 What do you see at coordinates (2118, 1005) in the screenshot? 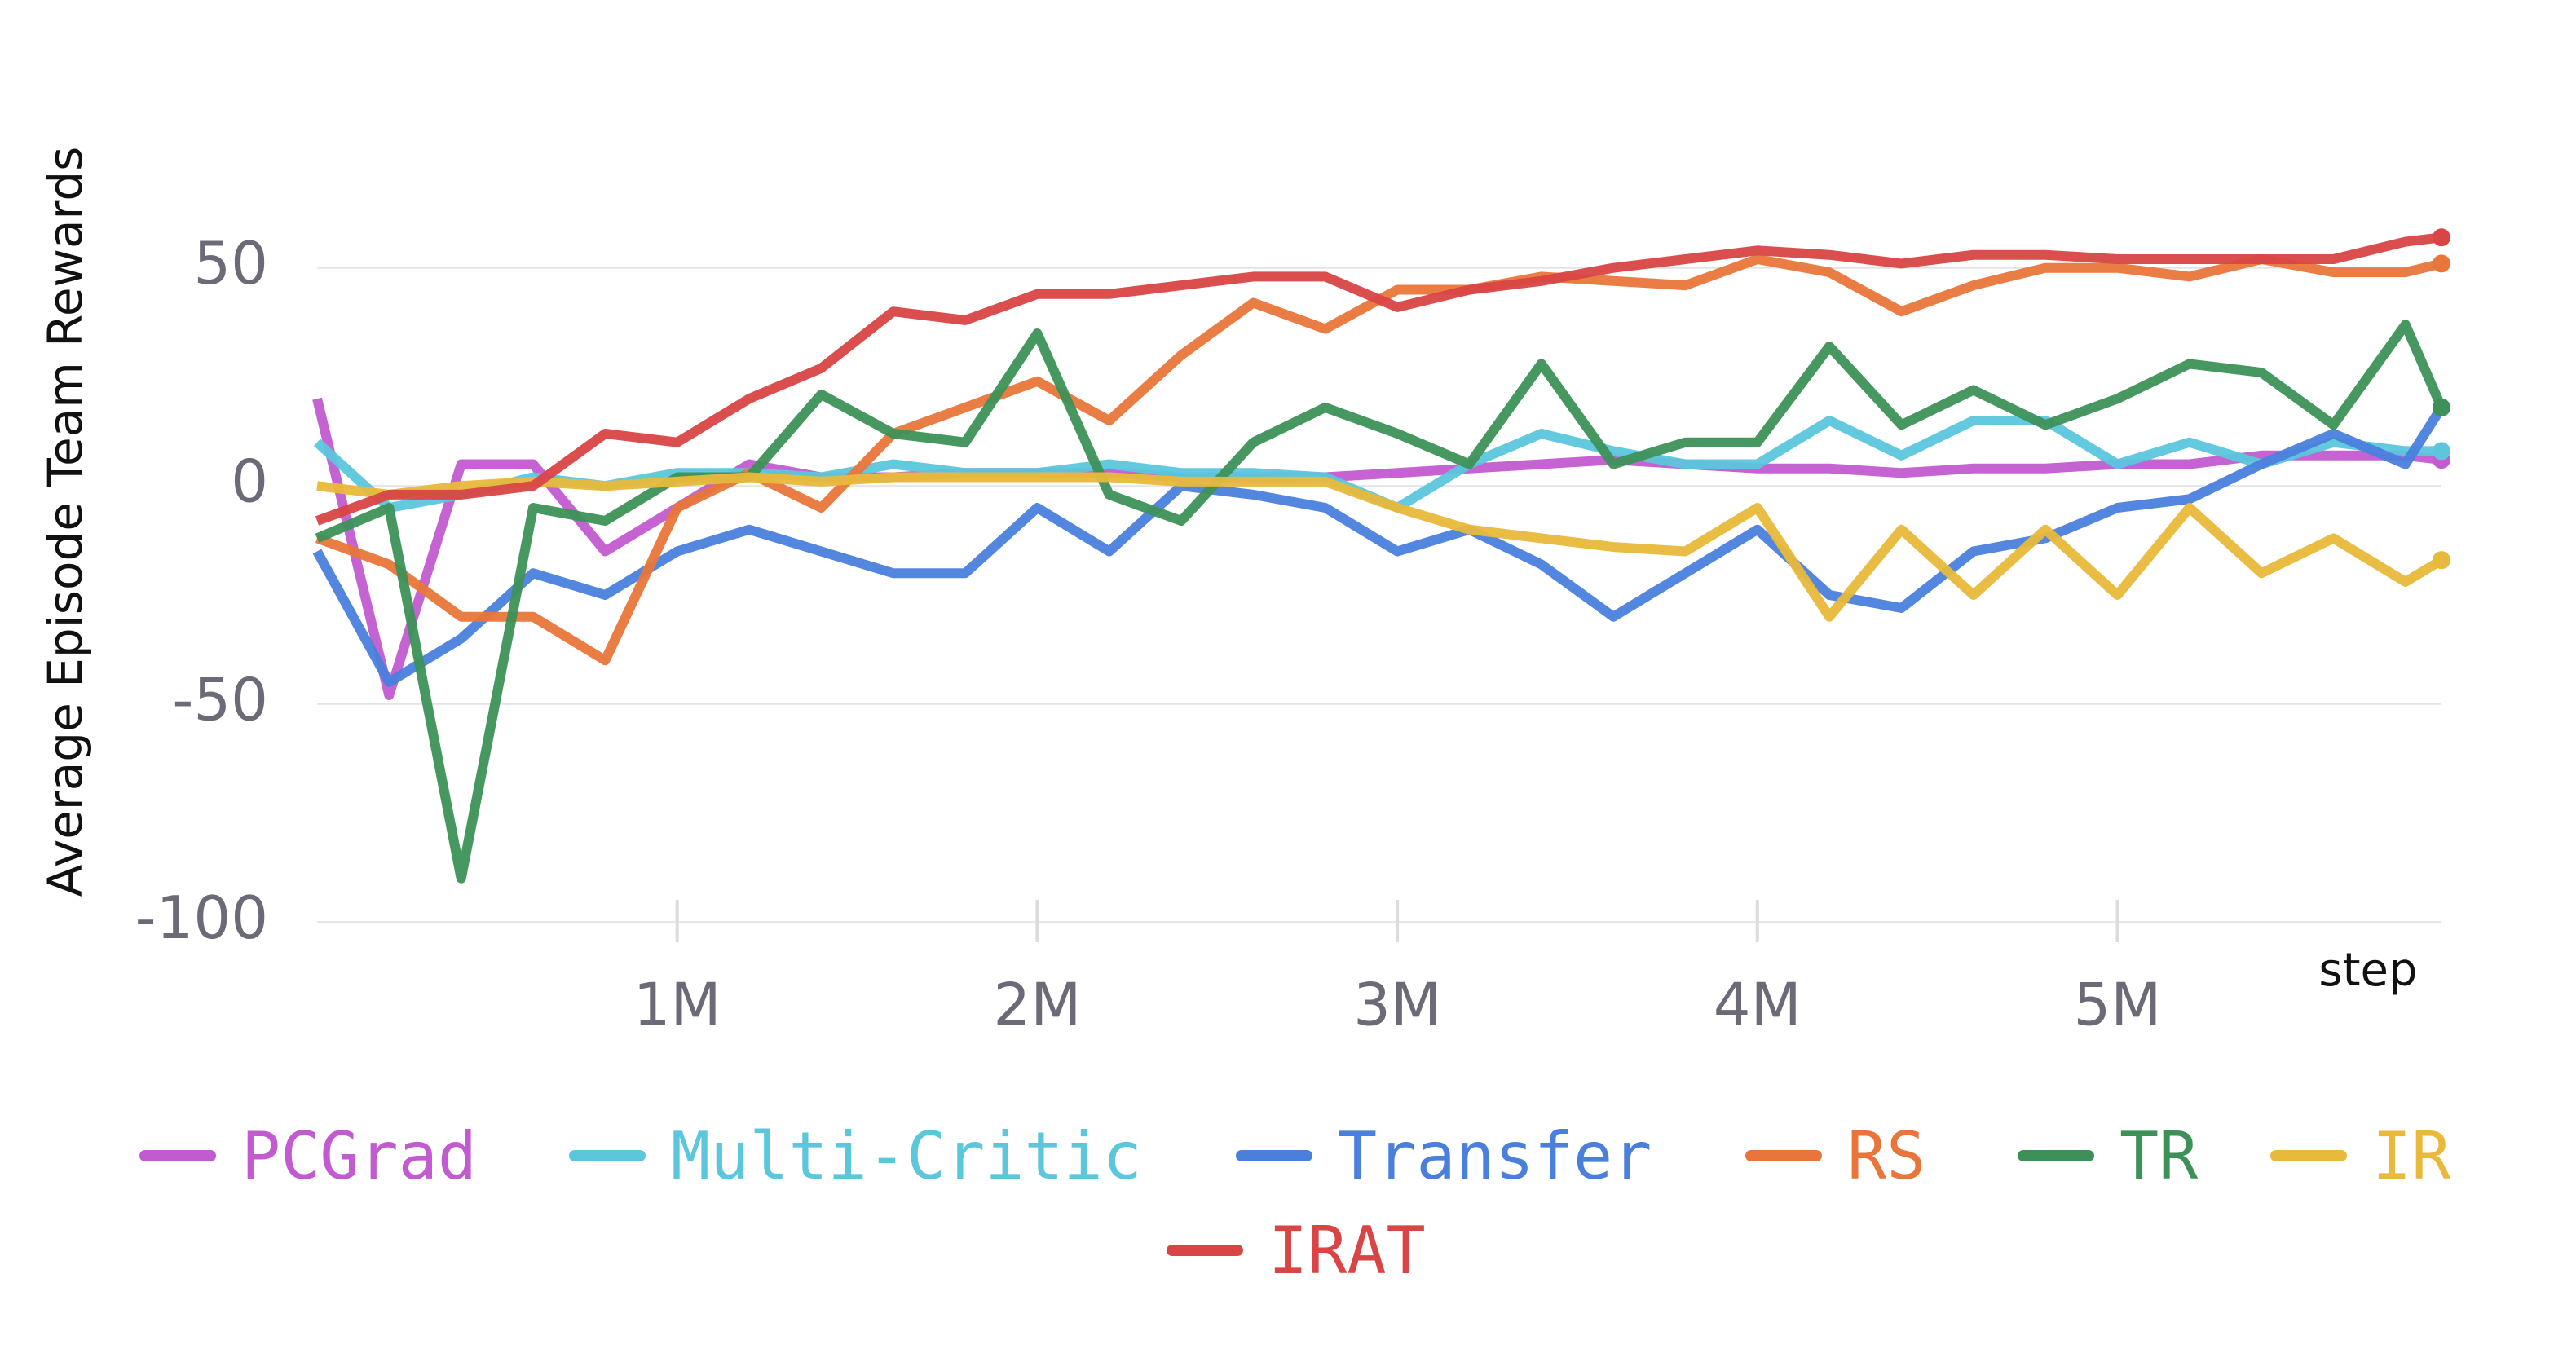
I see `x-tick-label: 5M` at bounding box center [2118, 1005].